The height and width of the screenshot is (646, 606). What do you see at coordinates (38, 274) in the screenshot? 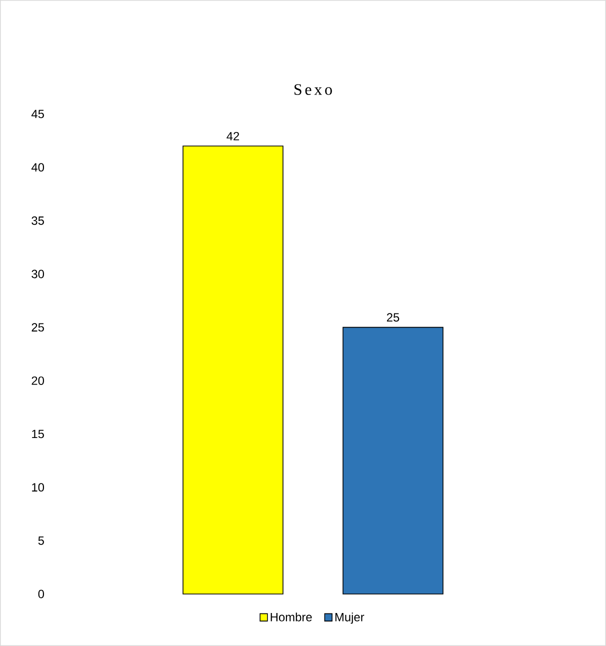
I see `y-tick-label: 30` at bounding box center [38, 274].